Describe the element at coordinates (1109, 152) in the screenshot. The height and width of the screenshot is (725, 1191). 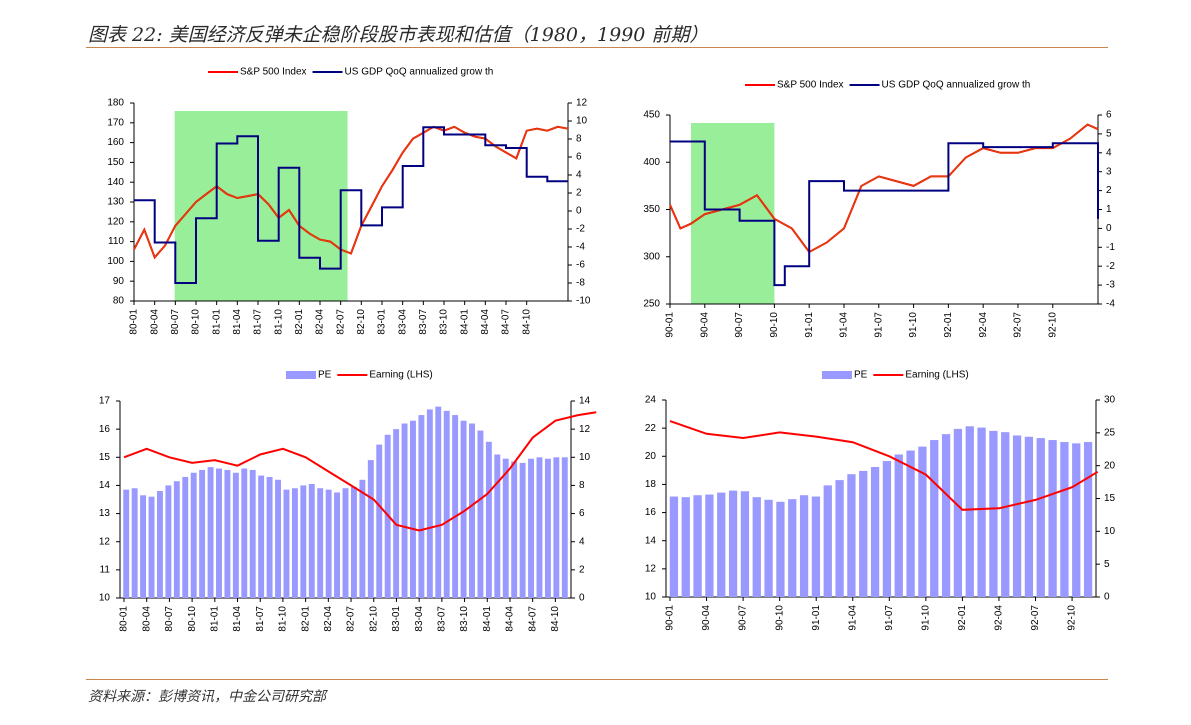
I see `y-right-tick-label: 4` at that location.